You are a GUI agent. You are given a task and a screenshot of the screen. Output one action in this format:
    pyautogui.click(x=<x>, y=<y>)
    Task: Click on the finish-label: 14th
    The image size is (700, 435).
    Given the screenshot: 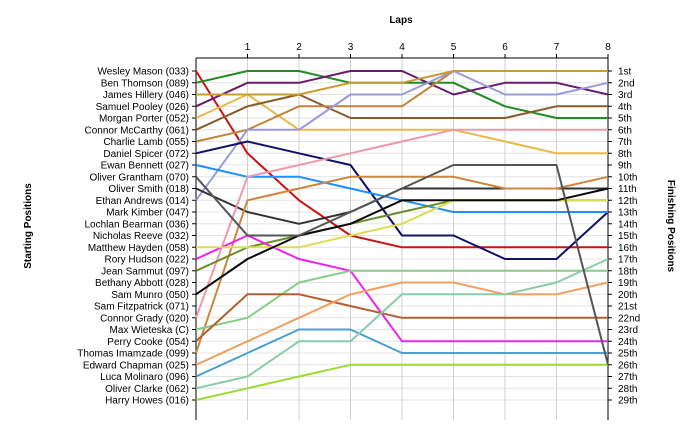 What is the action you would take?
    pyautogui.click(x=627, y=224)
    